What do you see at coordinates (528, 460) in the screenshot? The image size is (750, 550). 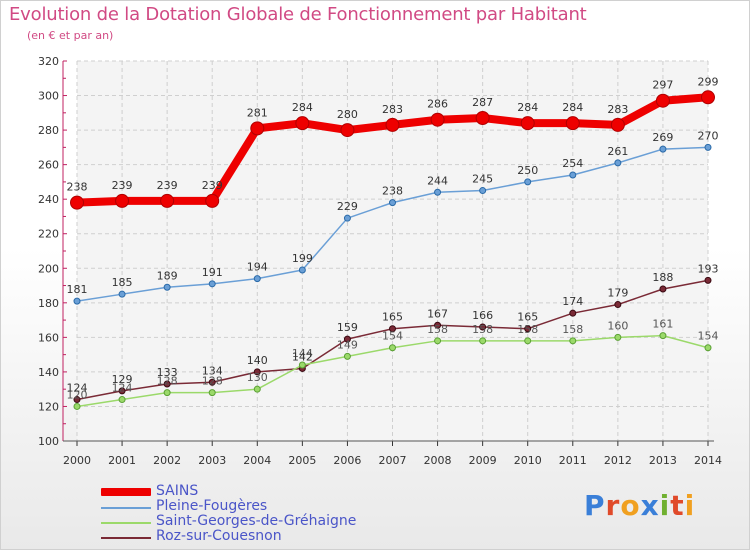 I see `x-tick-label: 2010` at bounding box center [528, 460].